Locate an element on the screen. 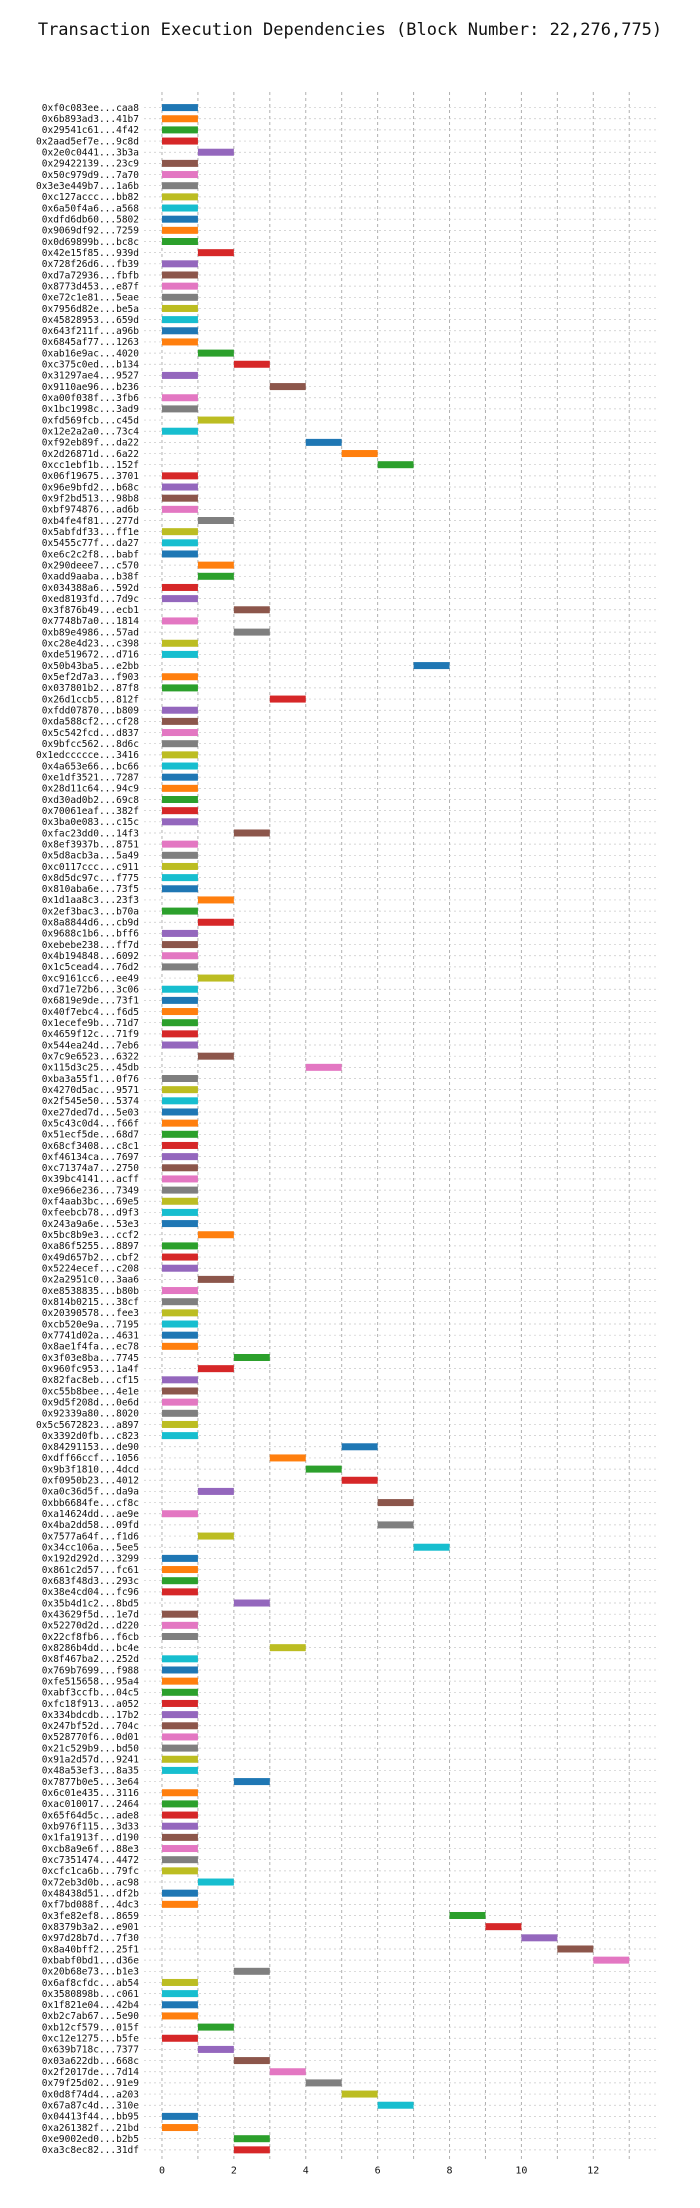 Image resolution: width=700 pixels, height=2208 pixels. y-tick-label: 0x9f2bd513...98b8 is located at coordinates (91, 498).